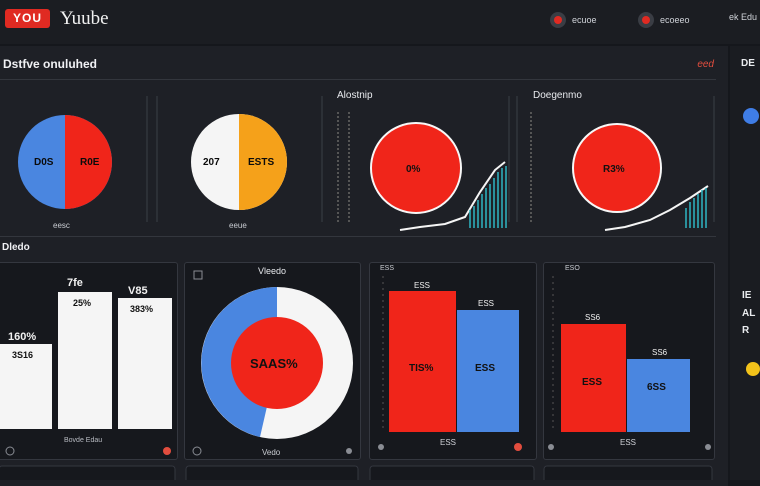  Describe the element at coordinates (387, 268) in the screenshot. I see `bar-chart-2-header: ESS` at that location.